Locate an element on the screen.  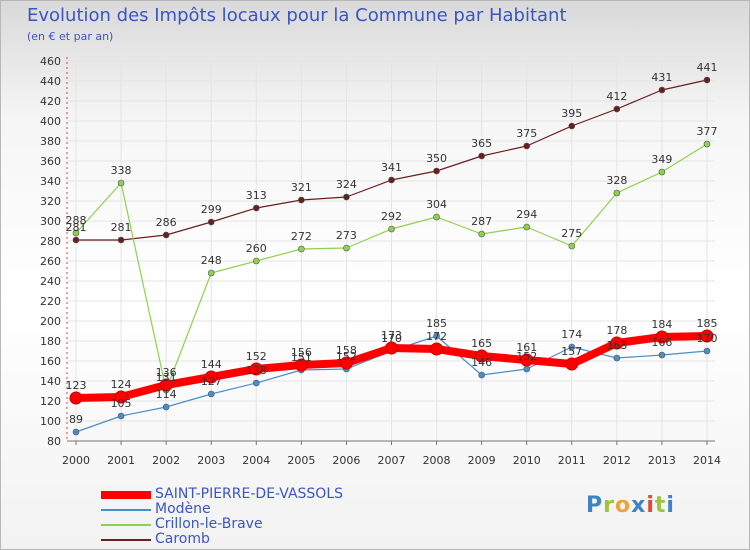
legend-item: Crillon-le-Brave is located at coordinates (182, 524).